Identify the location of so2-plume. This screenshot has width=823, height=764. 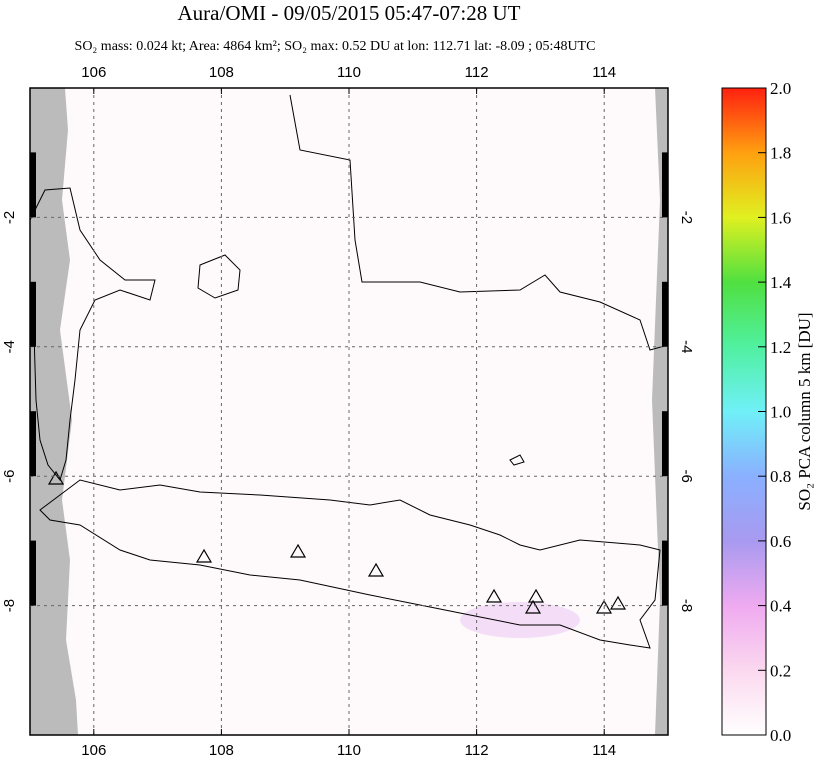
(520, 620).